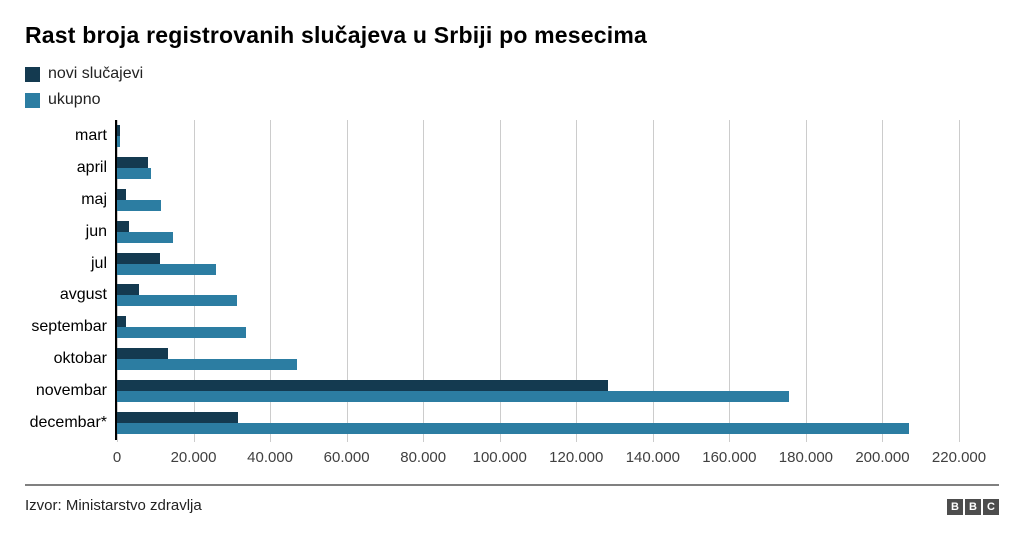 The image size is (1024, 539). Describe the element at coordinates (270, 457) in the screenshot. I see `x-tick-label-40.000: 40.000` at that location.